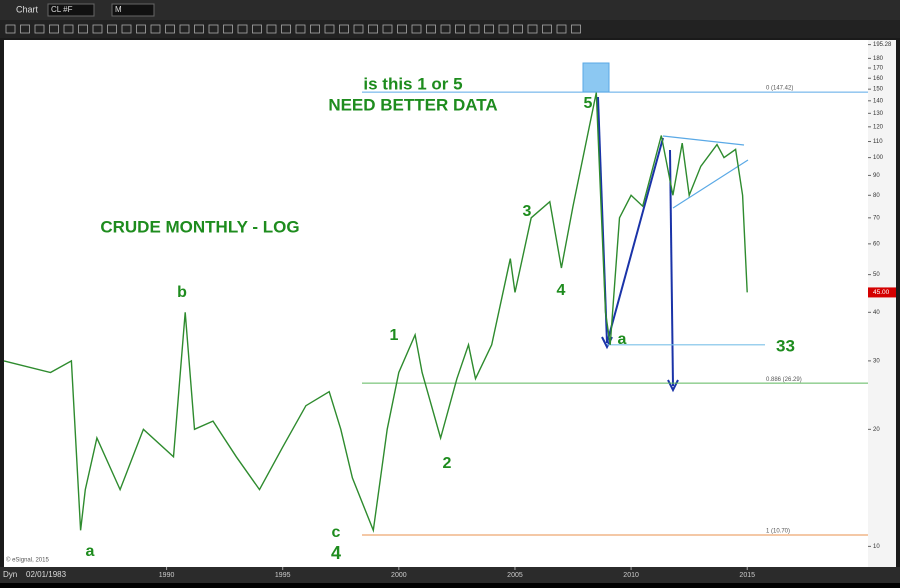  Describe the element at coordinates (336, 532) in the screenshot. I see `annotation: c` at that location.